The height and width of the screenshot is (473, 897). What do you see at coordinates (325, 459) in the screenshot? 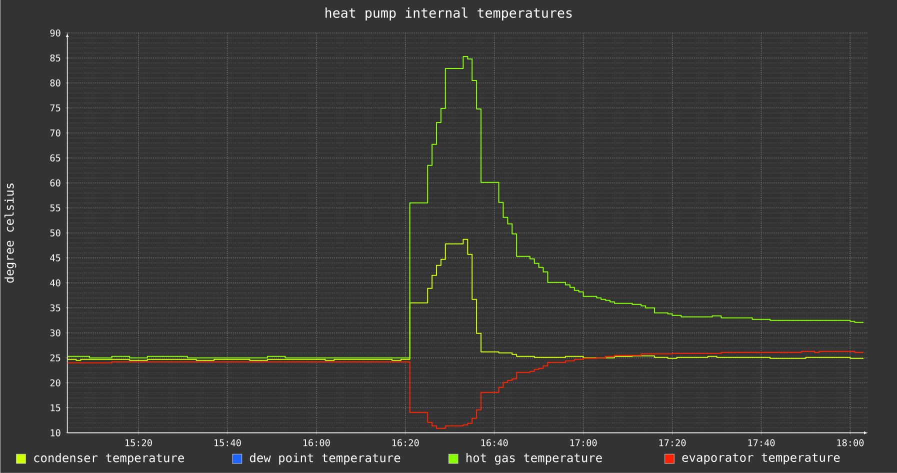
I see `legend-label: dew point temperature` at bounding box center [325, 459].